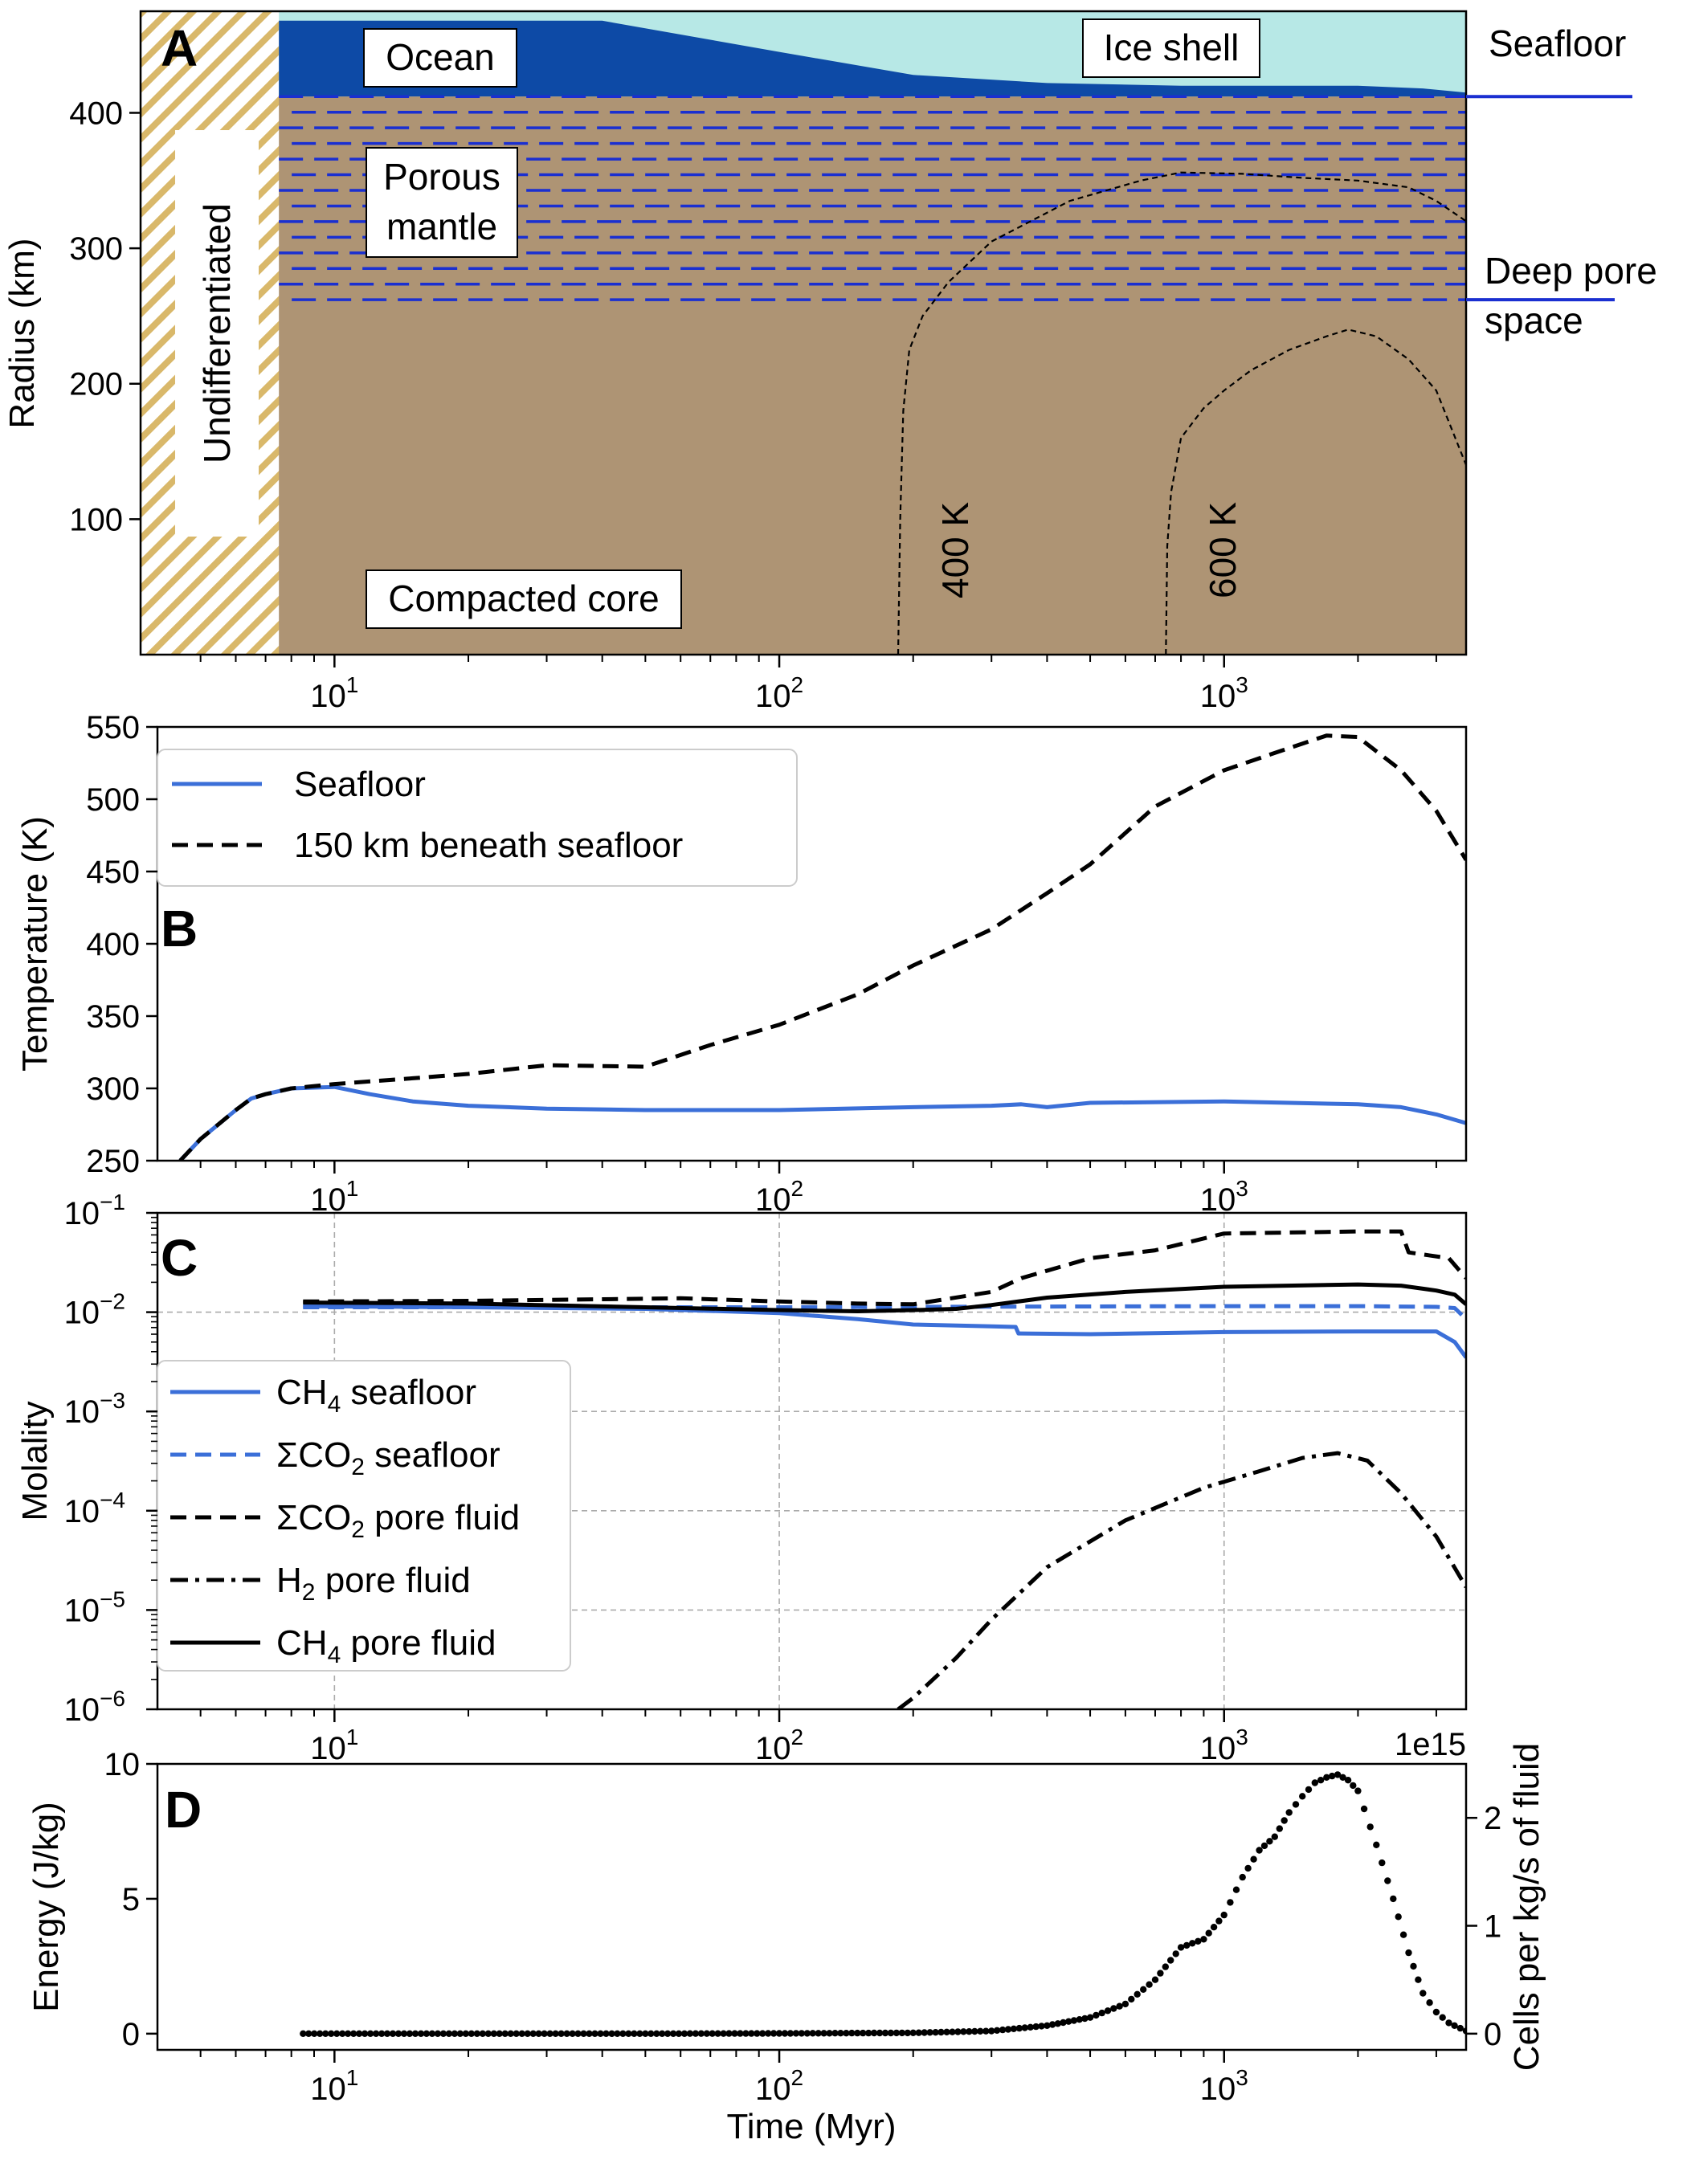  What do you see at coordinates (94, 1508) in the screenshot?
I see `y-tick-label: 10⁻⁴` at bounding box center [94, 1508].